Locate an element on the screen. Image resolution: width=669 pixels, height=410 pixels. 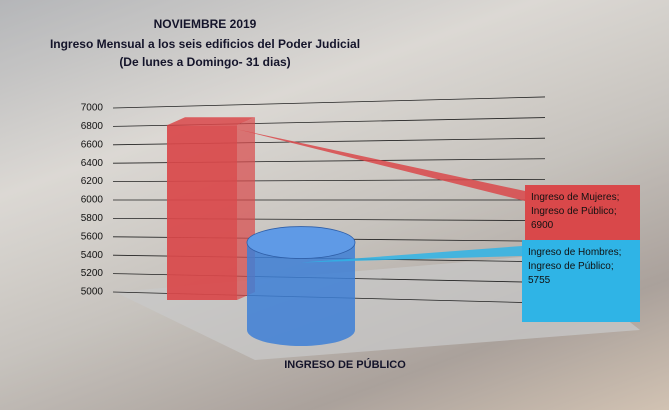
y-tick-label: 6600 is located at coordinates (92, 144).